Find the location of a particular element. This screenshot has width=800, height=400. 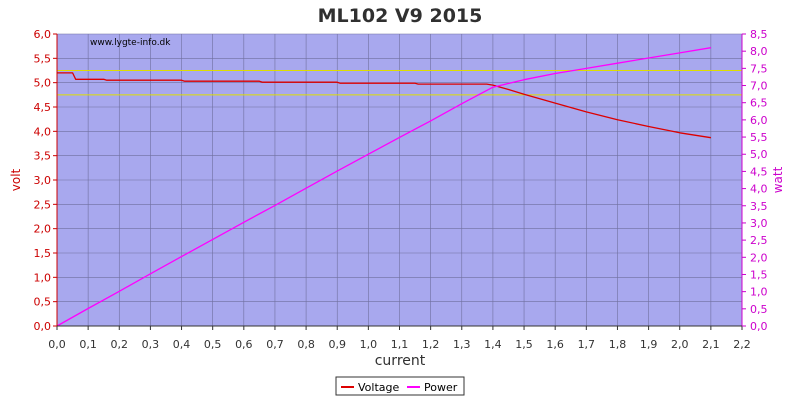

y-right-tick-label: 2,5 is located at coordinates (759, 240).